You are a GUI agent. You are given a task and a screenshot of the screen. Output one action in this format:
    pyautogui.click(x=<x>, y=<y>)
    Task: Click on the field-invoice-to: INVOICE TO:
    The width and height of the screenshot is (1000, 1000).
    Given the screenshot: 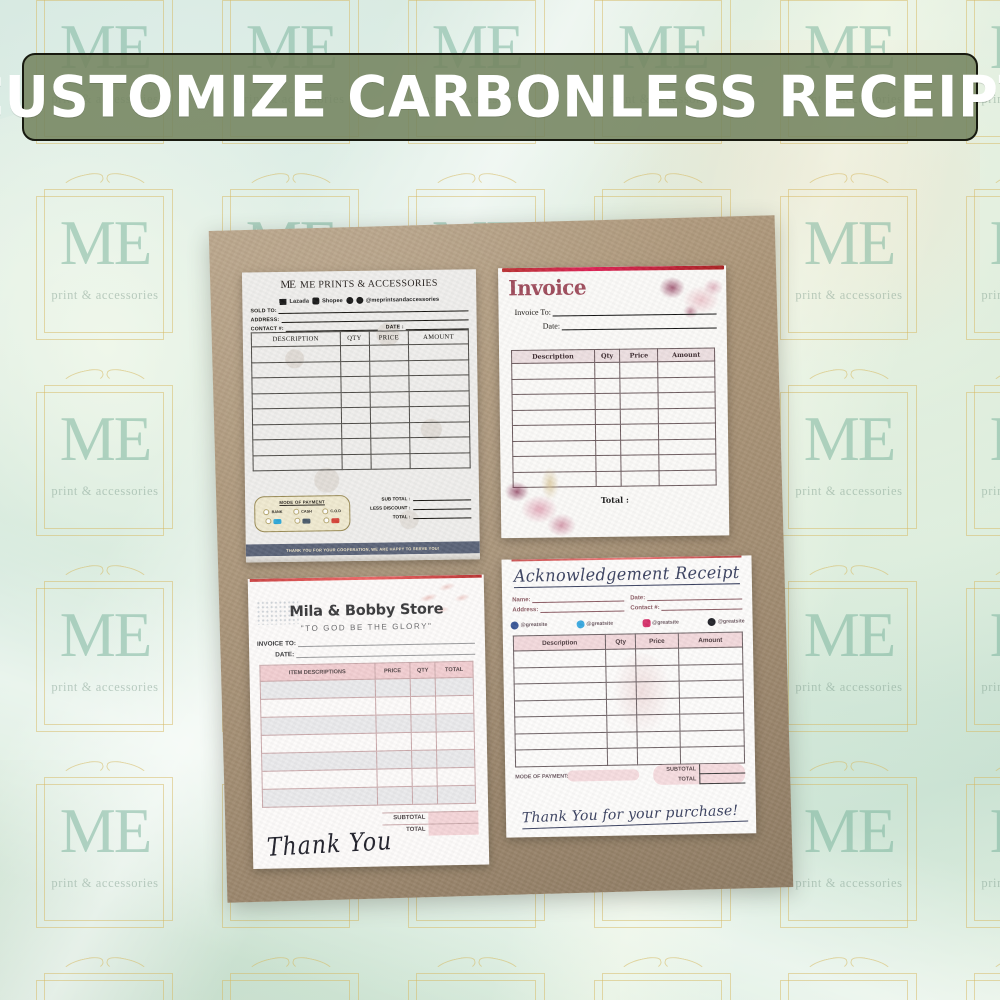 What is the action you would take?
    pyautogui.click(x=366, y=642)
    